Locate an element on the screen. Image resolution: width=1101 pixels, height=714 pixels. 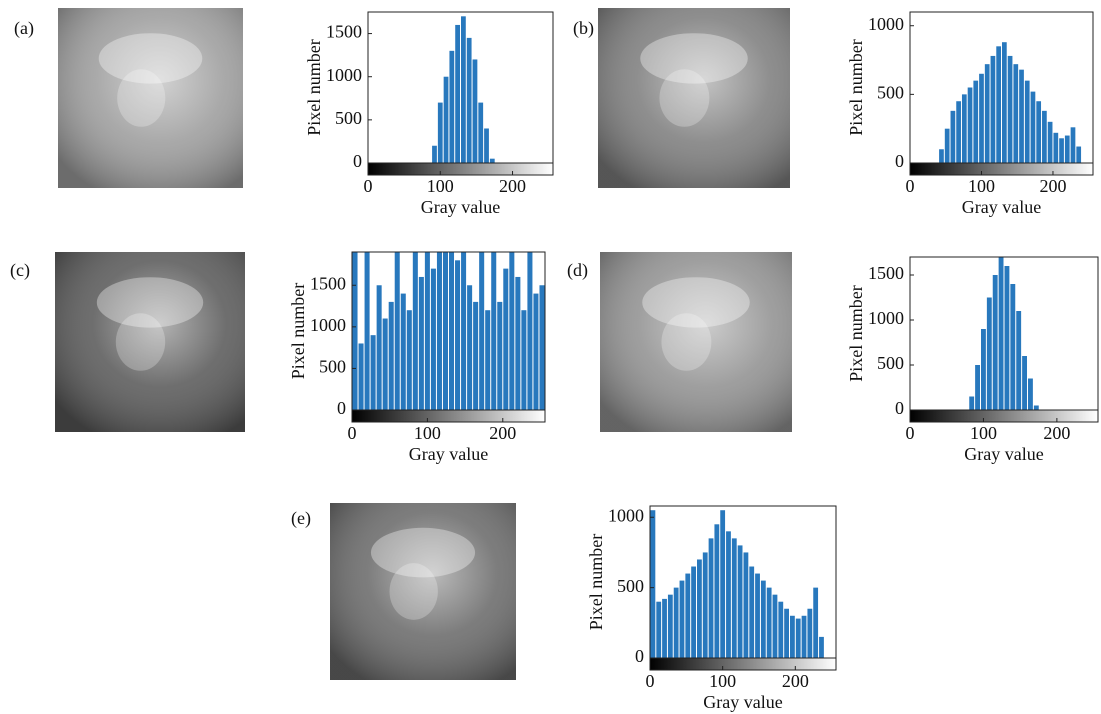
panel-label: (d) is located at coordinates (577, 270).